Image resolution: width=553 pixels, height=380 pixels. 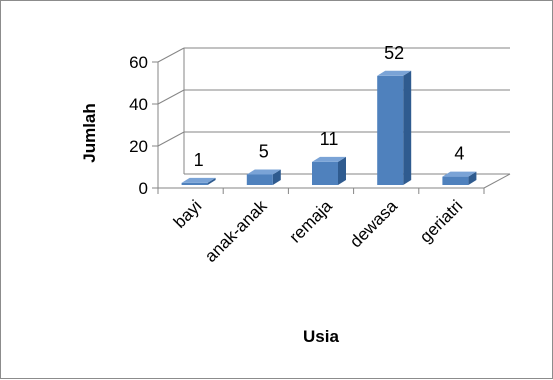 I want to click on bar-remaja, so click(x=329, y=170).